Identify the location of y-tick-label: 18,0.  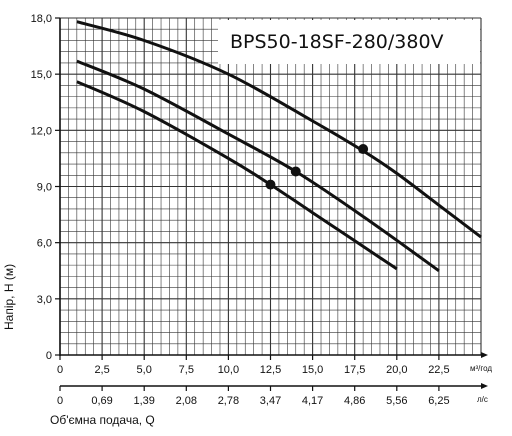
(41, 19).